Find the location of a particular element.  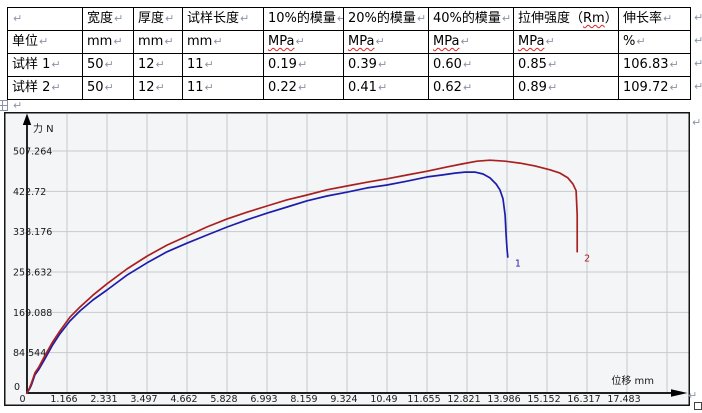

table-cell: 0.89↵ is located at coordinates (566, 88).